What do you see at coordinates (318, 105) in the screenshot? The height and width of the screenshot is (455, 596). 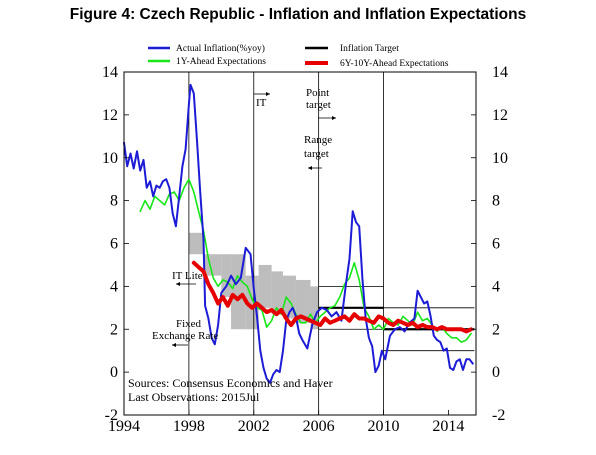 I see `annotation-point-target-line2: target` at bounding box center [318, 105].